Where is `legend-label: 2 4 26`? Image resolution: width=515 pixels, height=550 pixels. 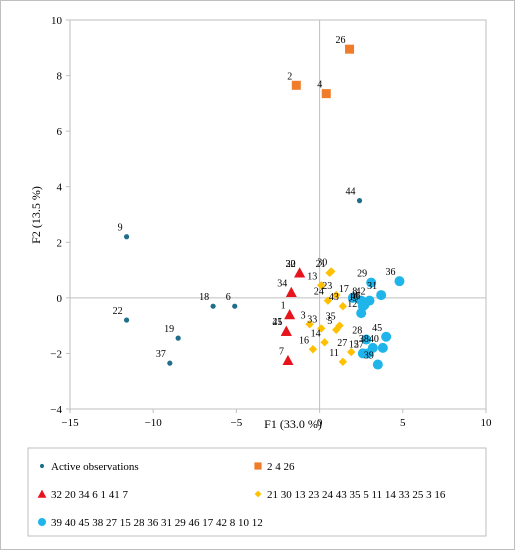 legend-label: 2 4 26 is located at coordinates (281, 467).